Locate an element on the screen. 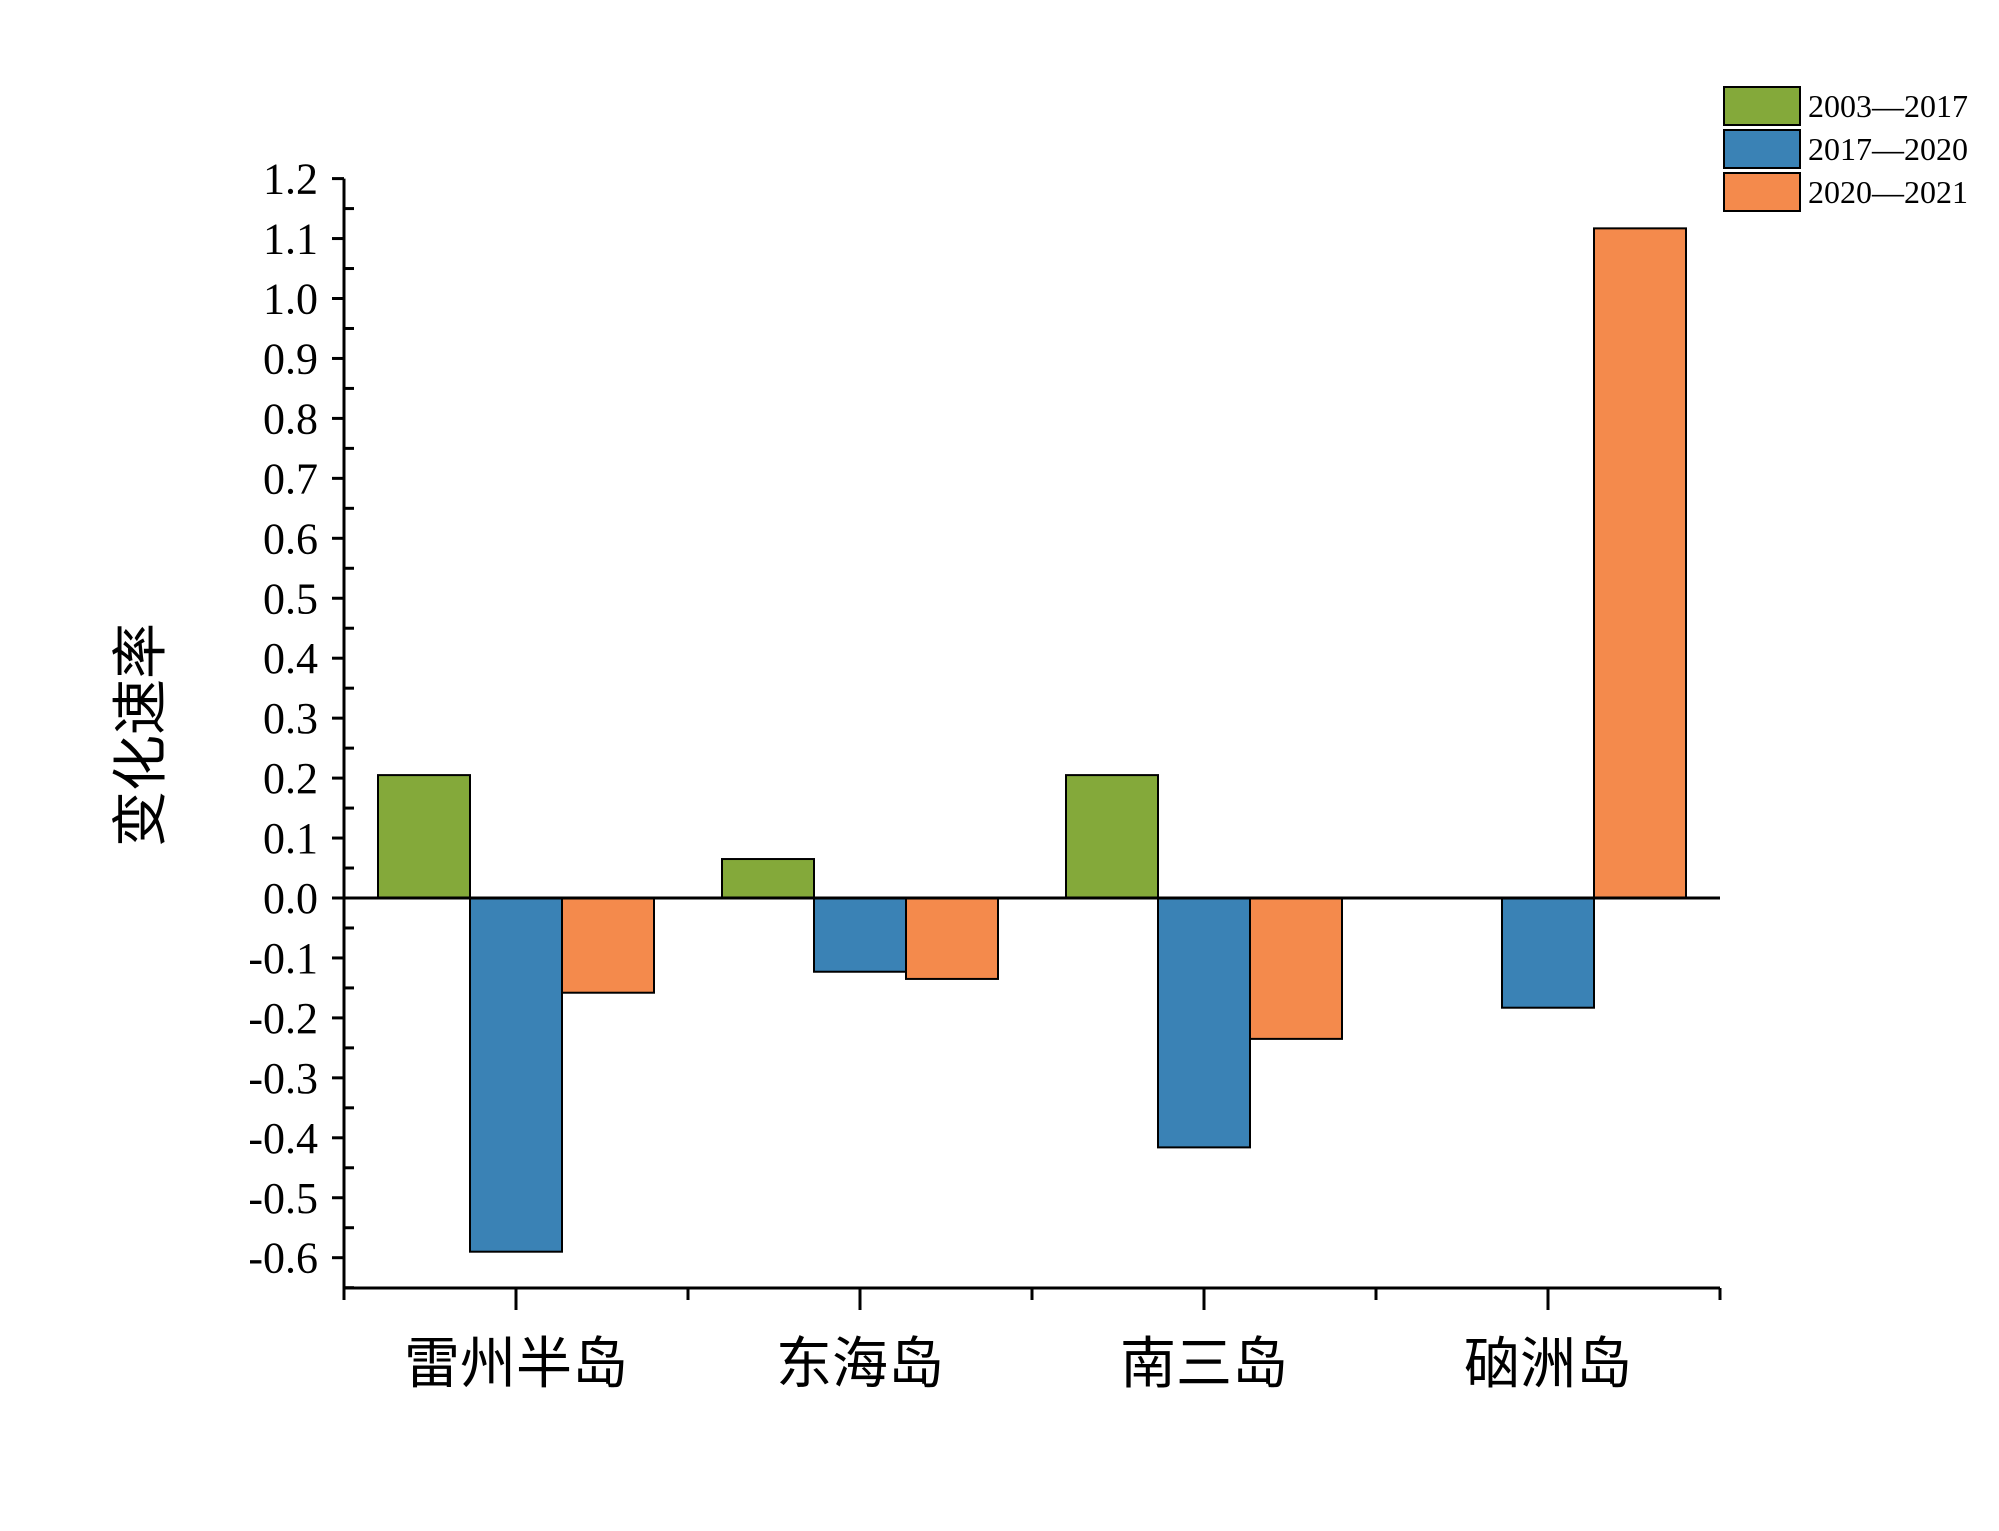 This screenshot has height=1531, width=1999. x-tick-label: 东海岛 is located at coordinates (860, 1364).